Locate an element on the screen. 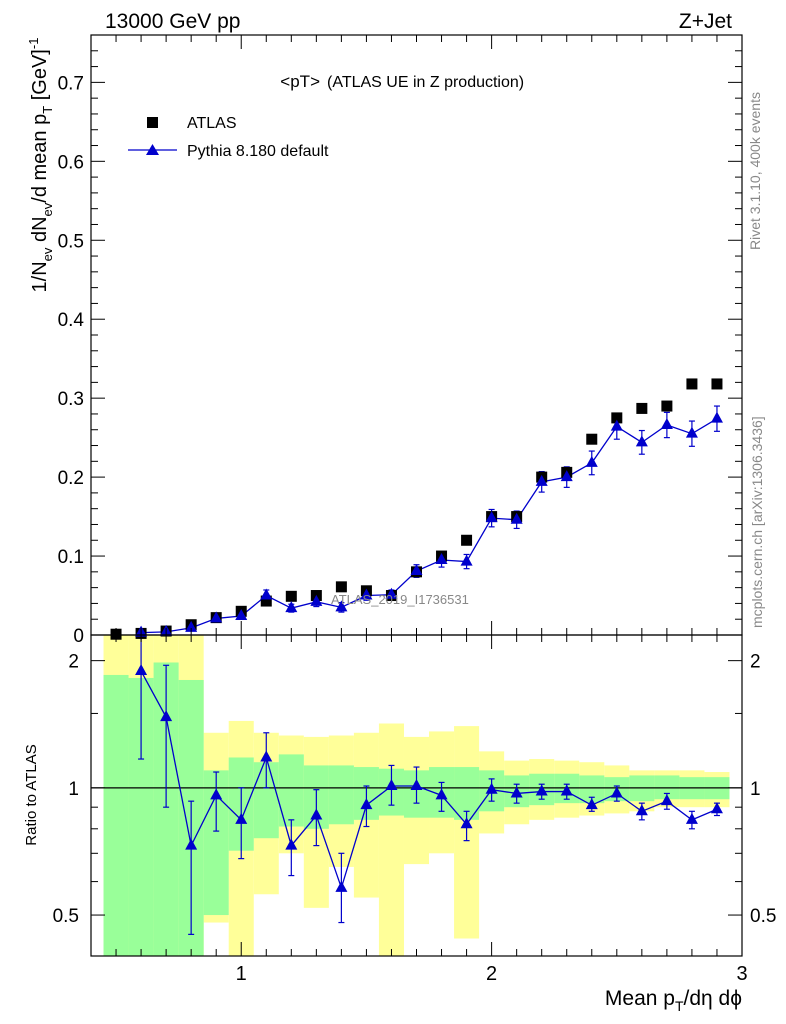  svg-text: 1/Nev dNev/d mean pT [GeV]-1 is located at coordinates (40, 165).